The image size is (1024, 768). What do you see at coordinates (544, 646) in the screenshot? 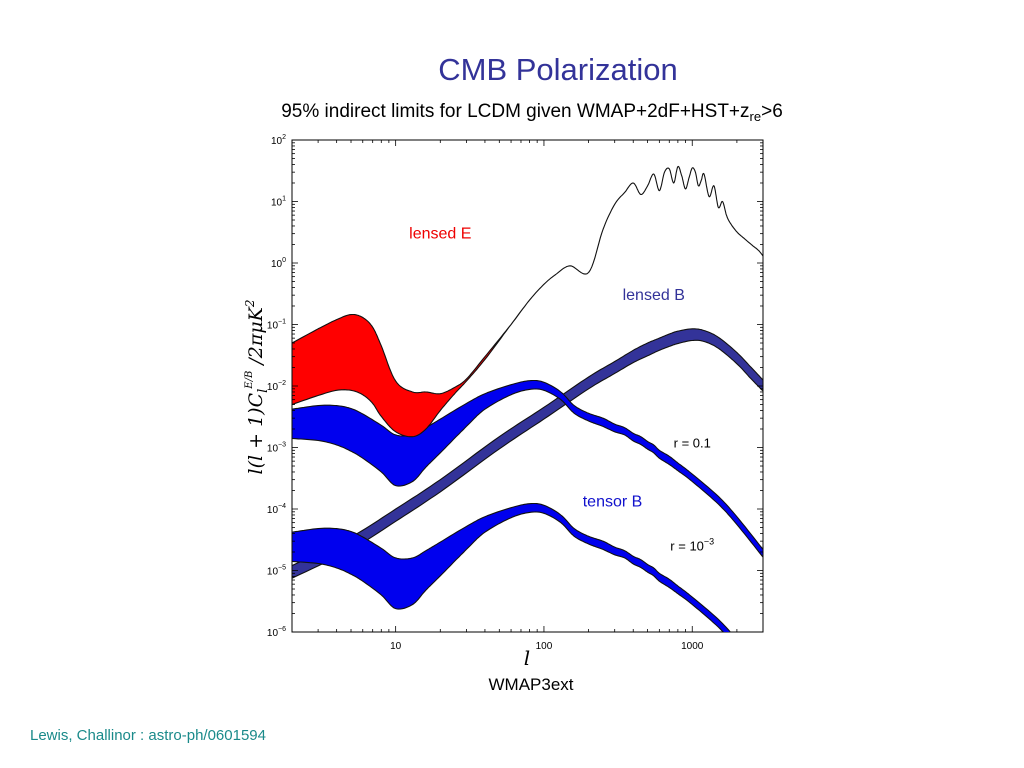
I see `x-tick-label: 100` at bounding box center [544, 646].